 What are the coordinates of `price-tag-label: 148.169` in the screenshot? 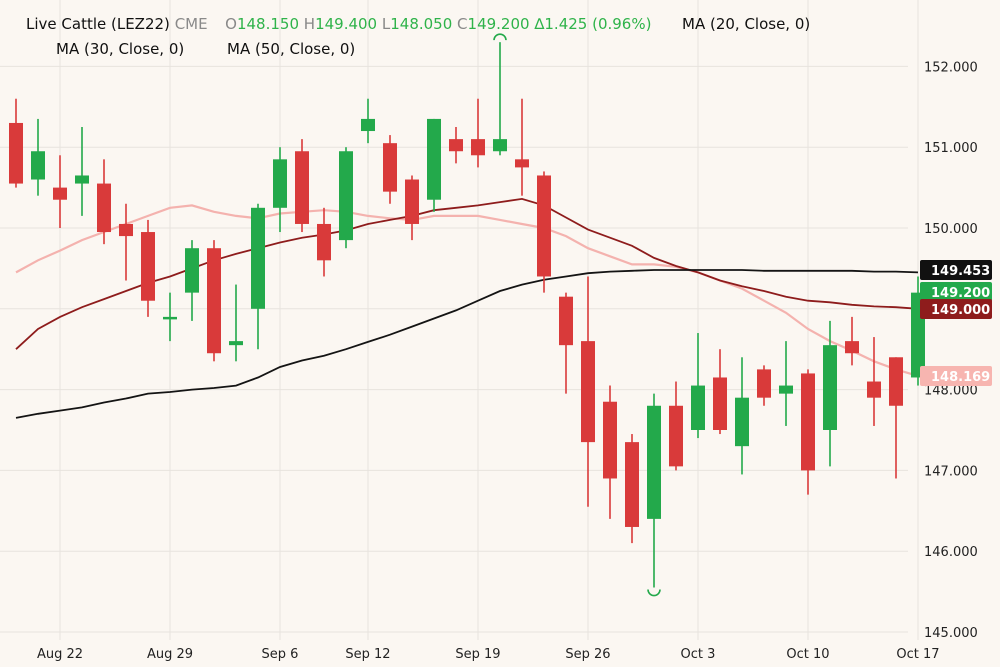 It's located at (960, 377).